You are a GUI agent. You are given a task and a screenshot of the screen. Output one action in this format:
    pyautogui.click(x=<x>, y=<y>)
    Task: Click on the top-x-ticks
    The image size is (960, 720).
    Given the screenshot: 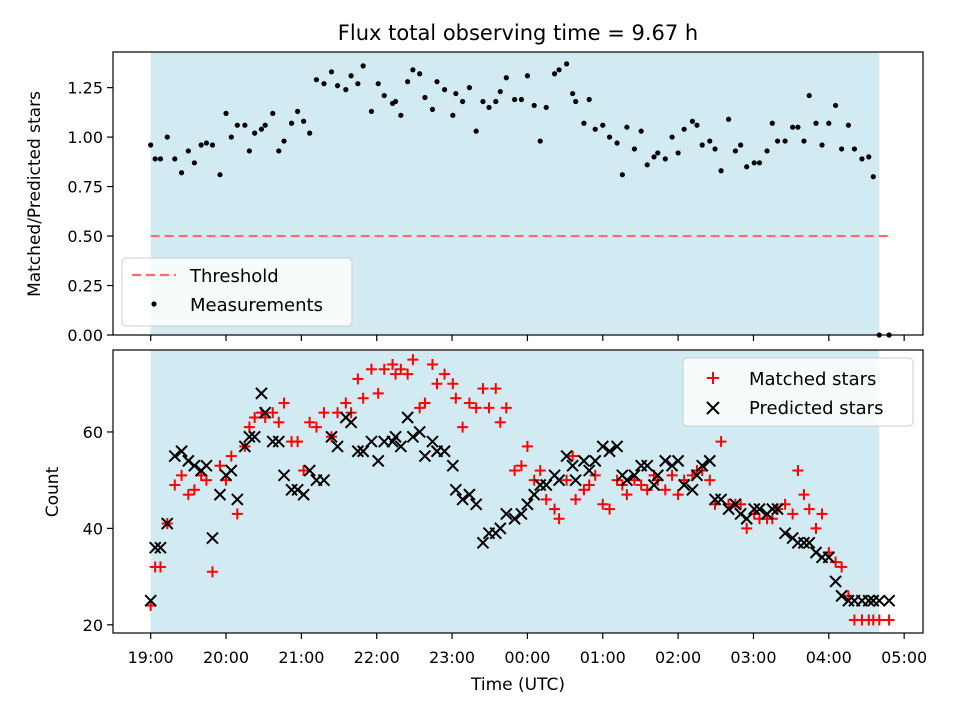 What is the action you would take?
    pyautogui.click(x=527, y=338)
    